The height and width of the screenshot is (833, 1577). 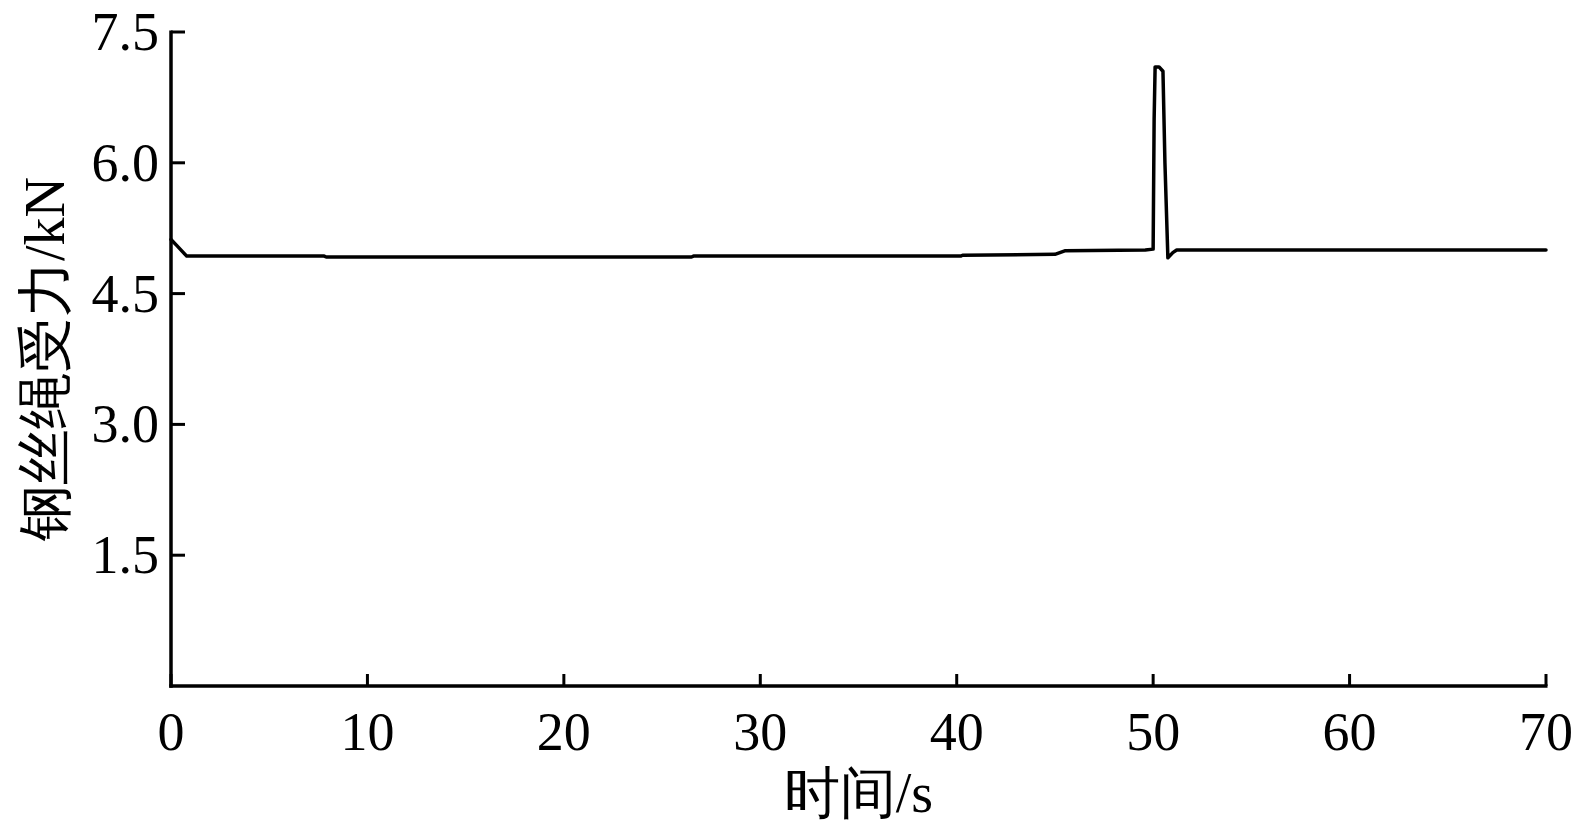 What do you see at coordinates (45, 359) in the screenshot?
I see `y-axis-title: 钢丝绳受力/kN` at bounding box center [45, 359].